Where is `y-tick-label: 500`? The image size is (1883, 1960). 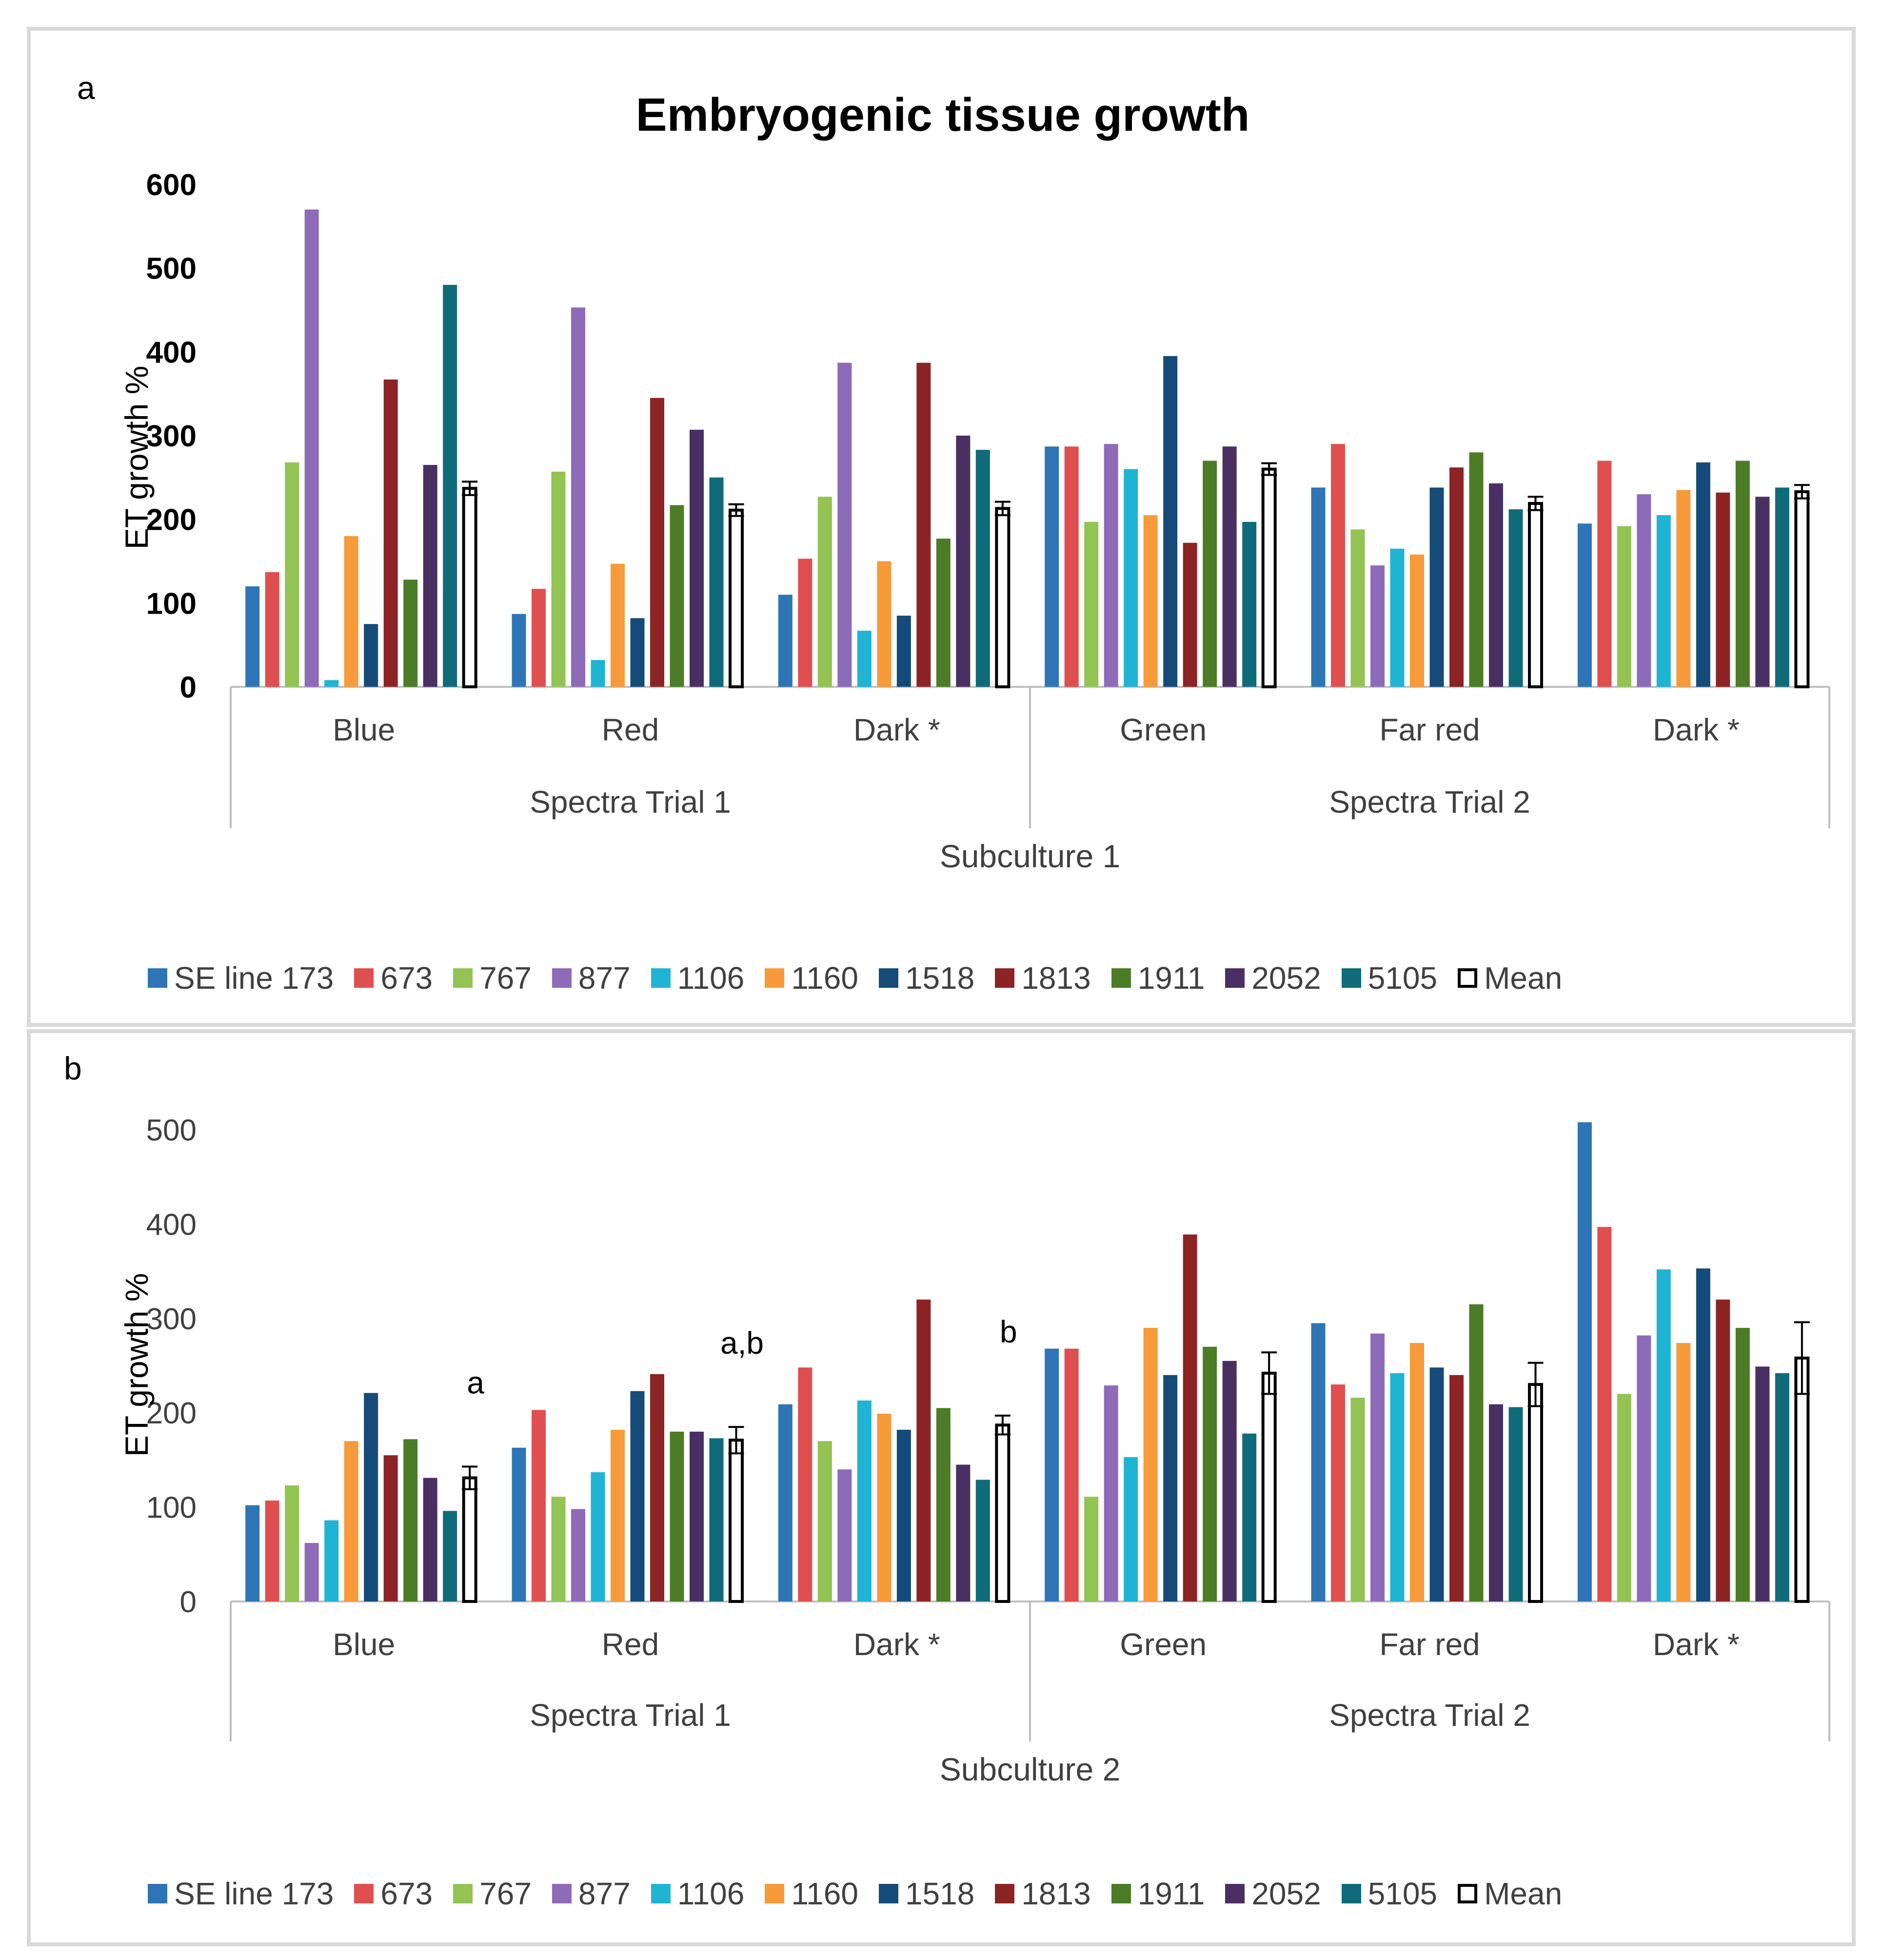
y-tick-label: 500 is located at coordinates (171, 269).